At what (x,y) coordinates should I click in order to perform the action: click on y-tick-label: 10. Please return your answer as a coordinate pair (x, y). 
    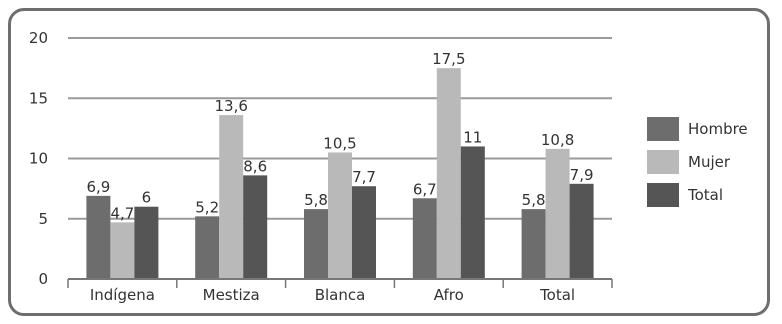
    Looking at the image, I should click on (38, 159).